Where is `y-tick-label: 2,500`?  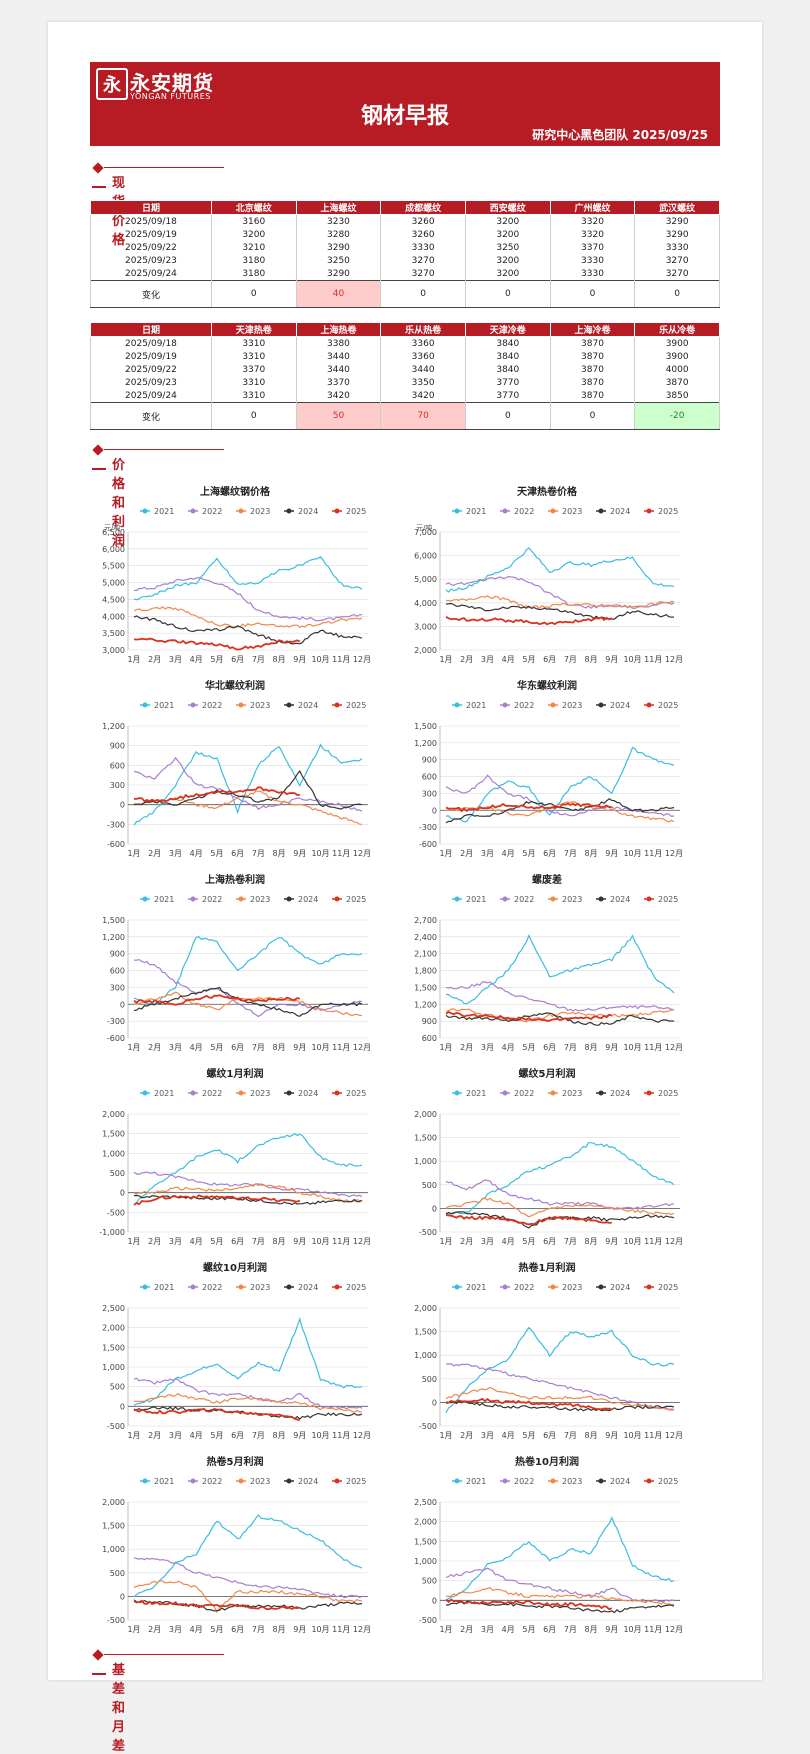 y-tick-label: 2,500 is located at coordinates (113, 1308).